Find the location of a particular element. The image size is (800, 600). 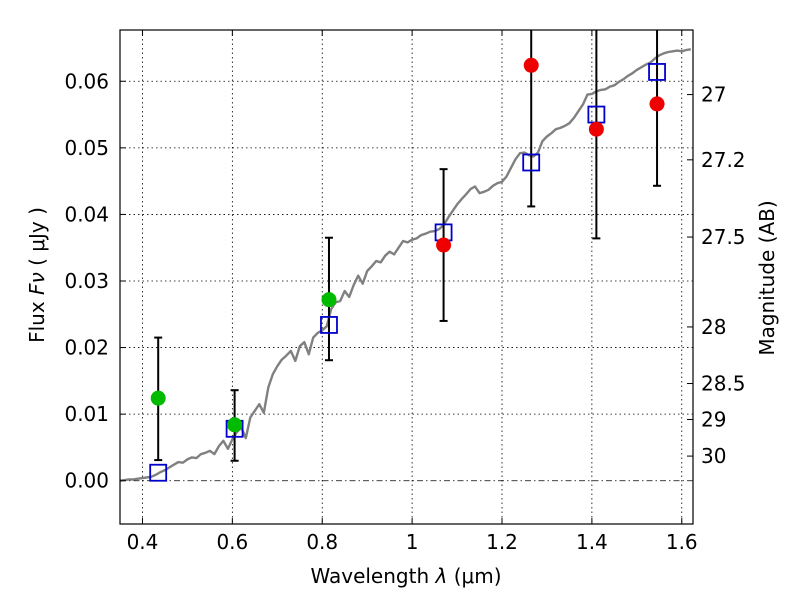

y2-tick-label: 27.5 is located at coordinates (723, 237).